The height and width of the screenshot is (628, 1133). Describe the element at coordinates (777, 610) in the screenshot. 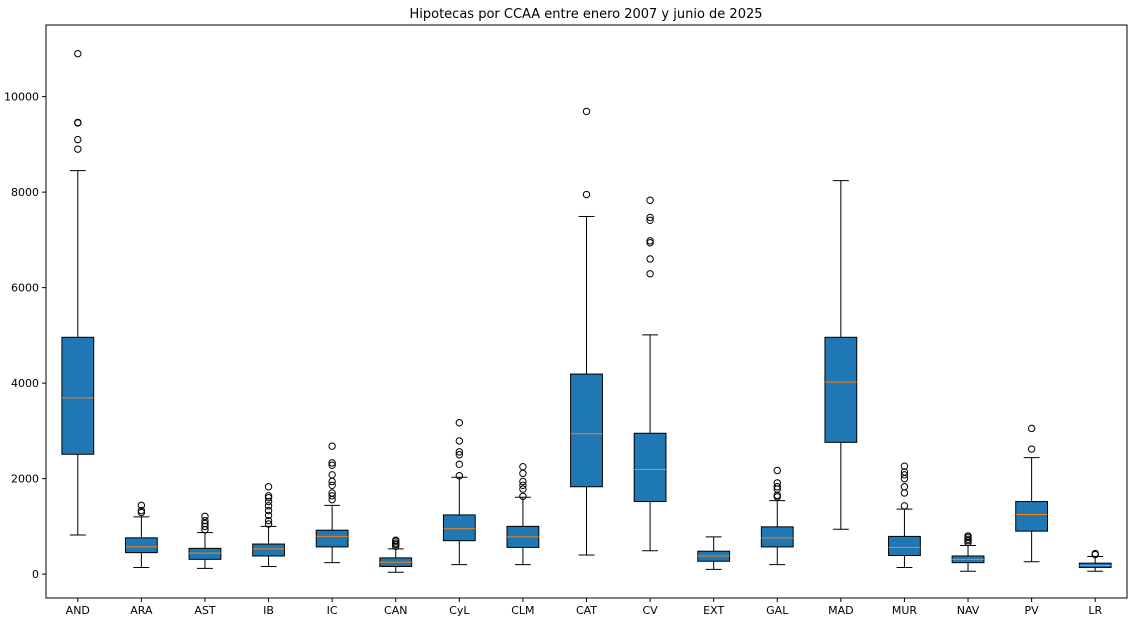

I see `x-tick-label: GAL` at that location.